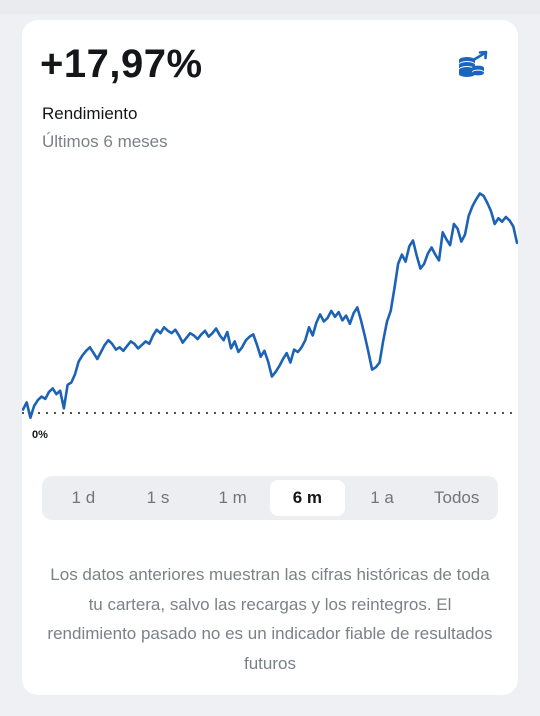 This screenshot has height=716, width=540. What do you see at coordinates (232, 497) in the screenshot?
I see `range-tab-2: 1 m` at bounding box center [232, 497].